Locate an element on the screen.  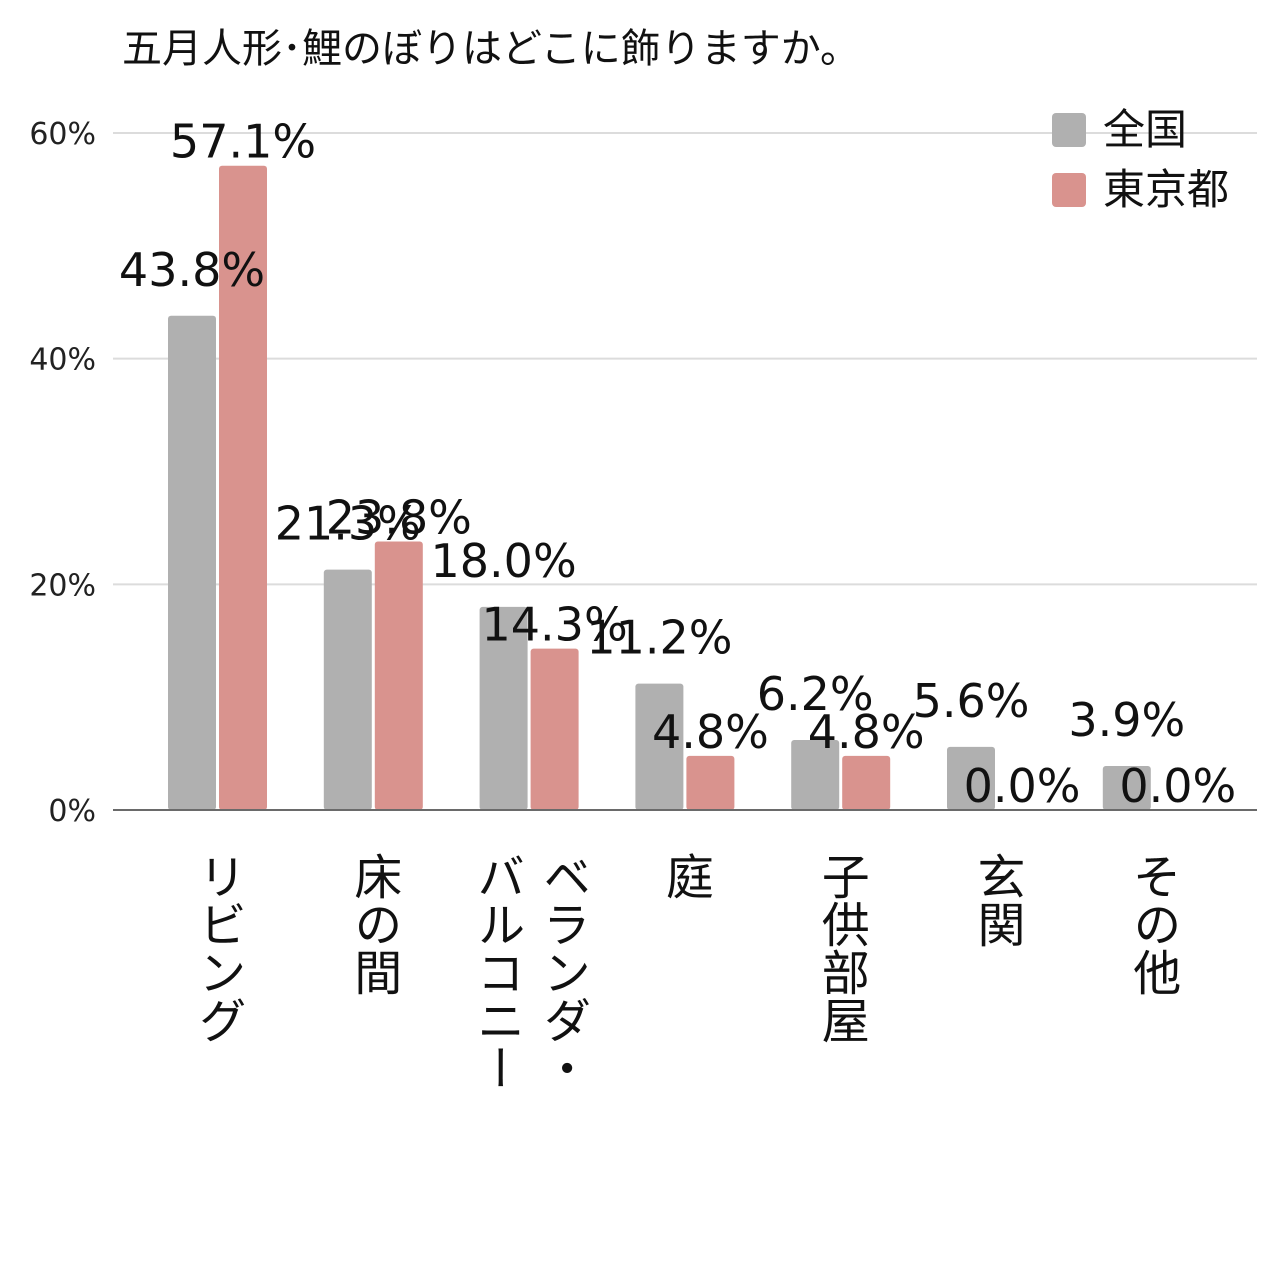
data-label: 21.3% is located at coordinates (348, 524).